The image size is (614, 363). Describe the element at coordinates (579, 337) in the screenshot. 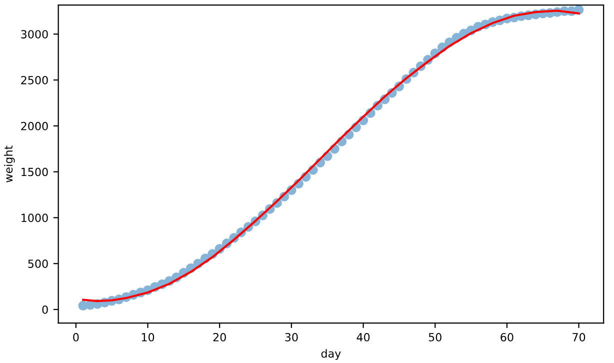

I see `x-tick-label: 70` at that location.